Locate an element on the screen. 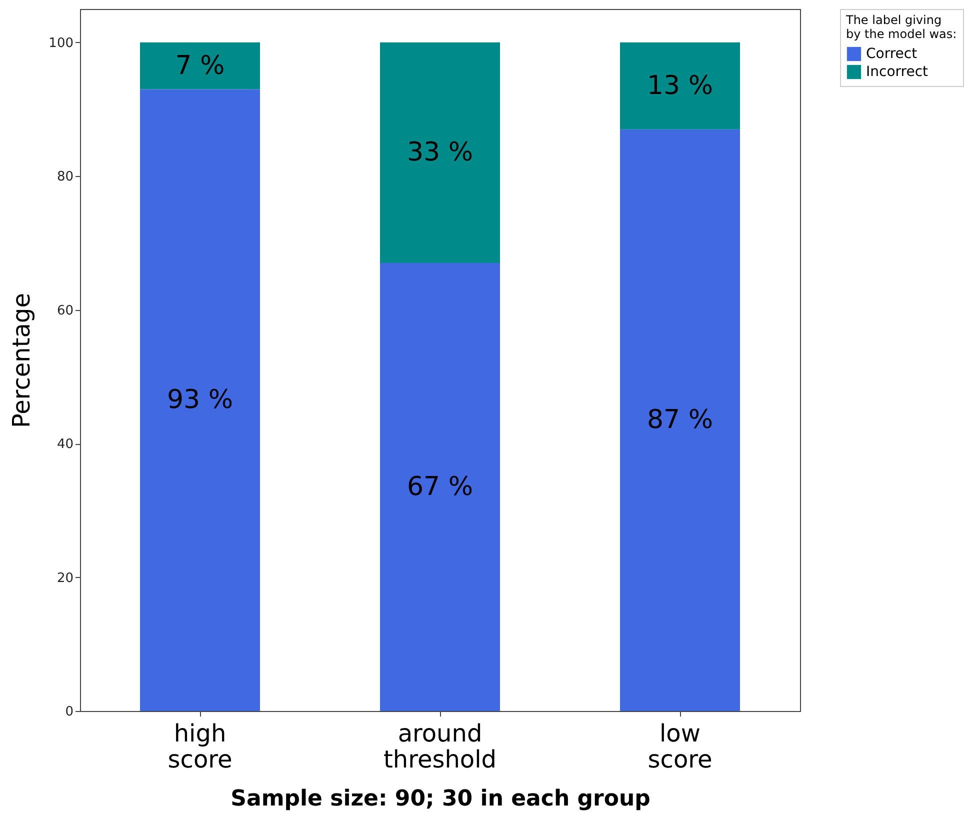  x-tick-label: high score is located at coordinates (200, 747).